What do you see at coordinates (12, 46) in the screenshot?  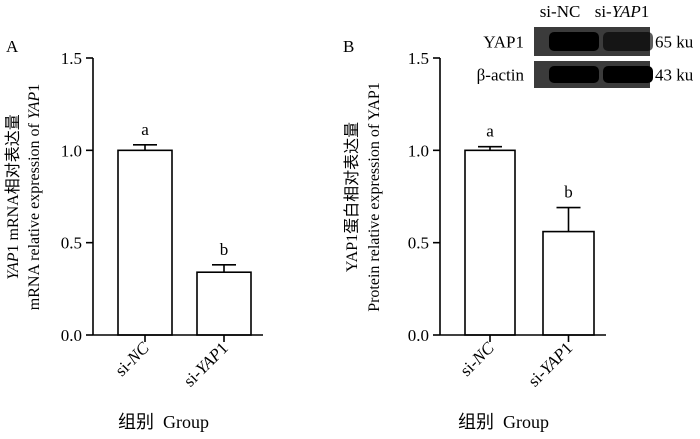 I see `panel-letter: A` at bounding box center [12, 46].